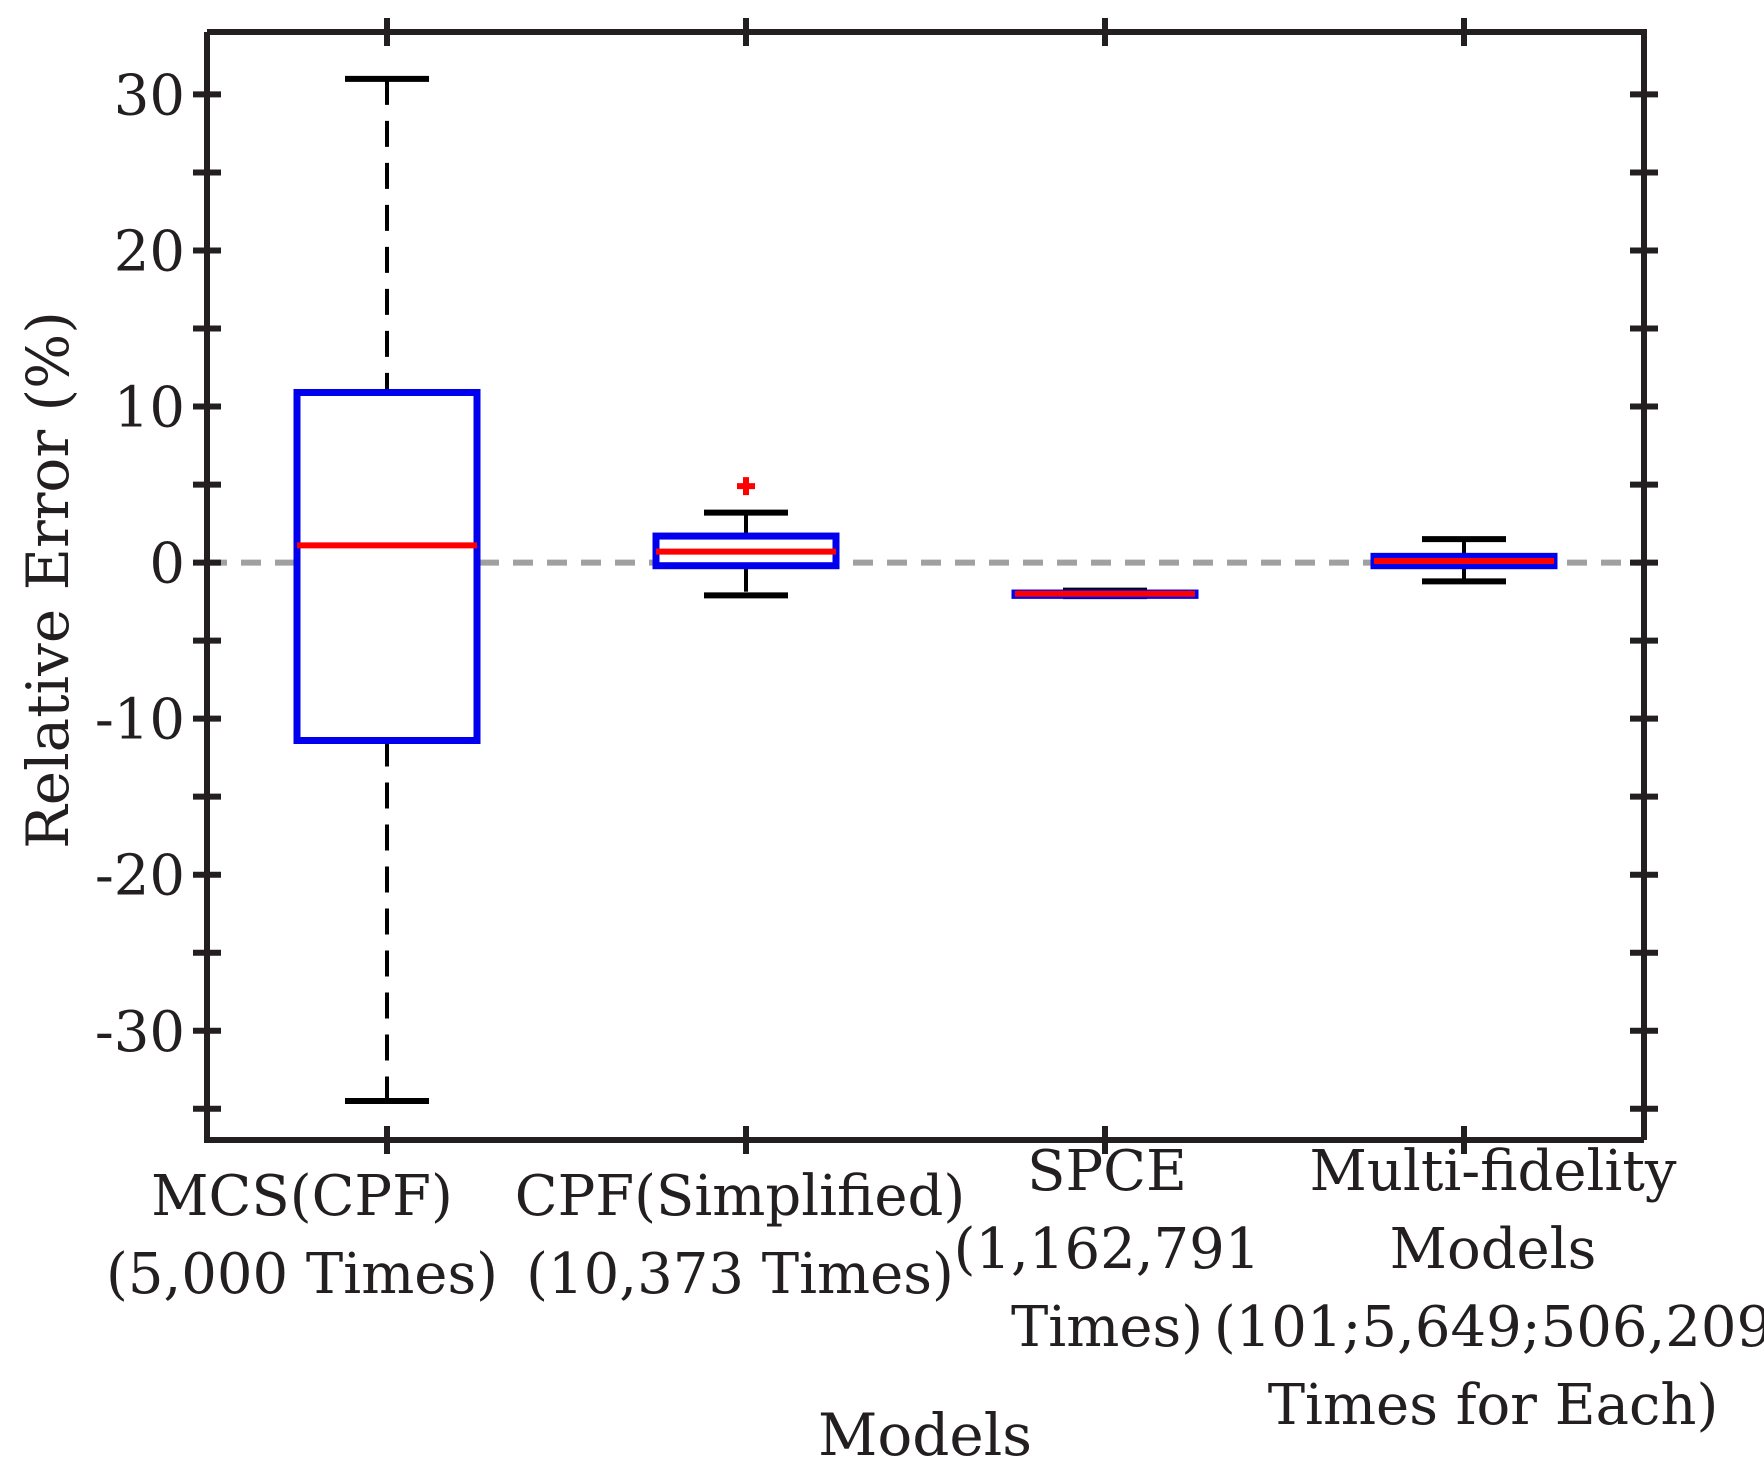  Describe the element at coordinates (149, 408) in the screenshot. I see `y-tick-label: 10` at that location.